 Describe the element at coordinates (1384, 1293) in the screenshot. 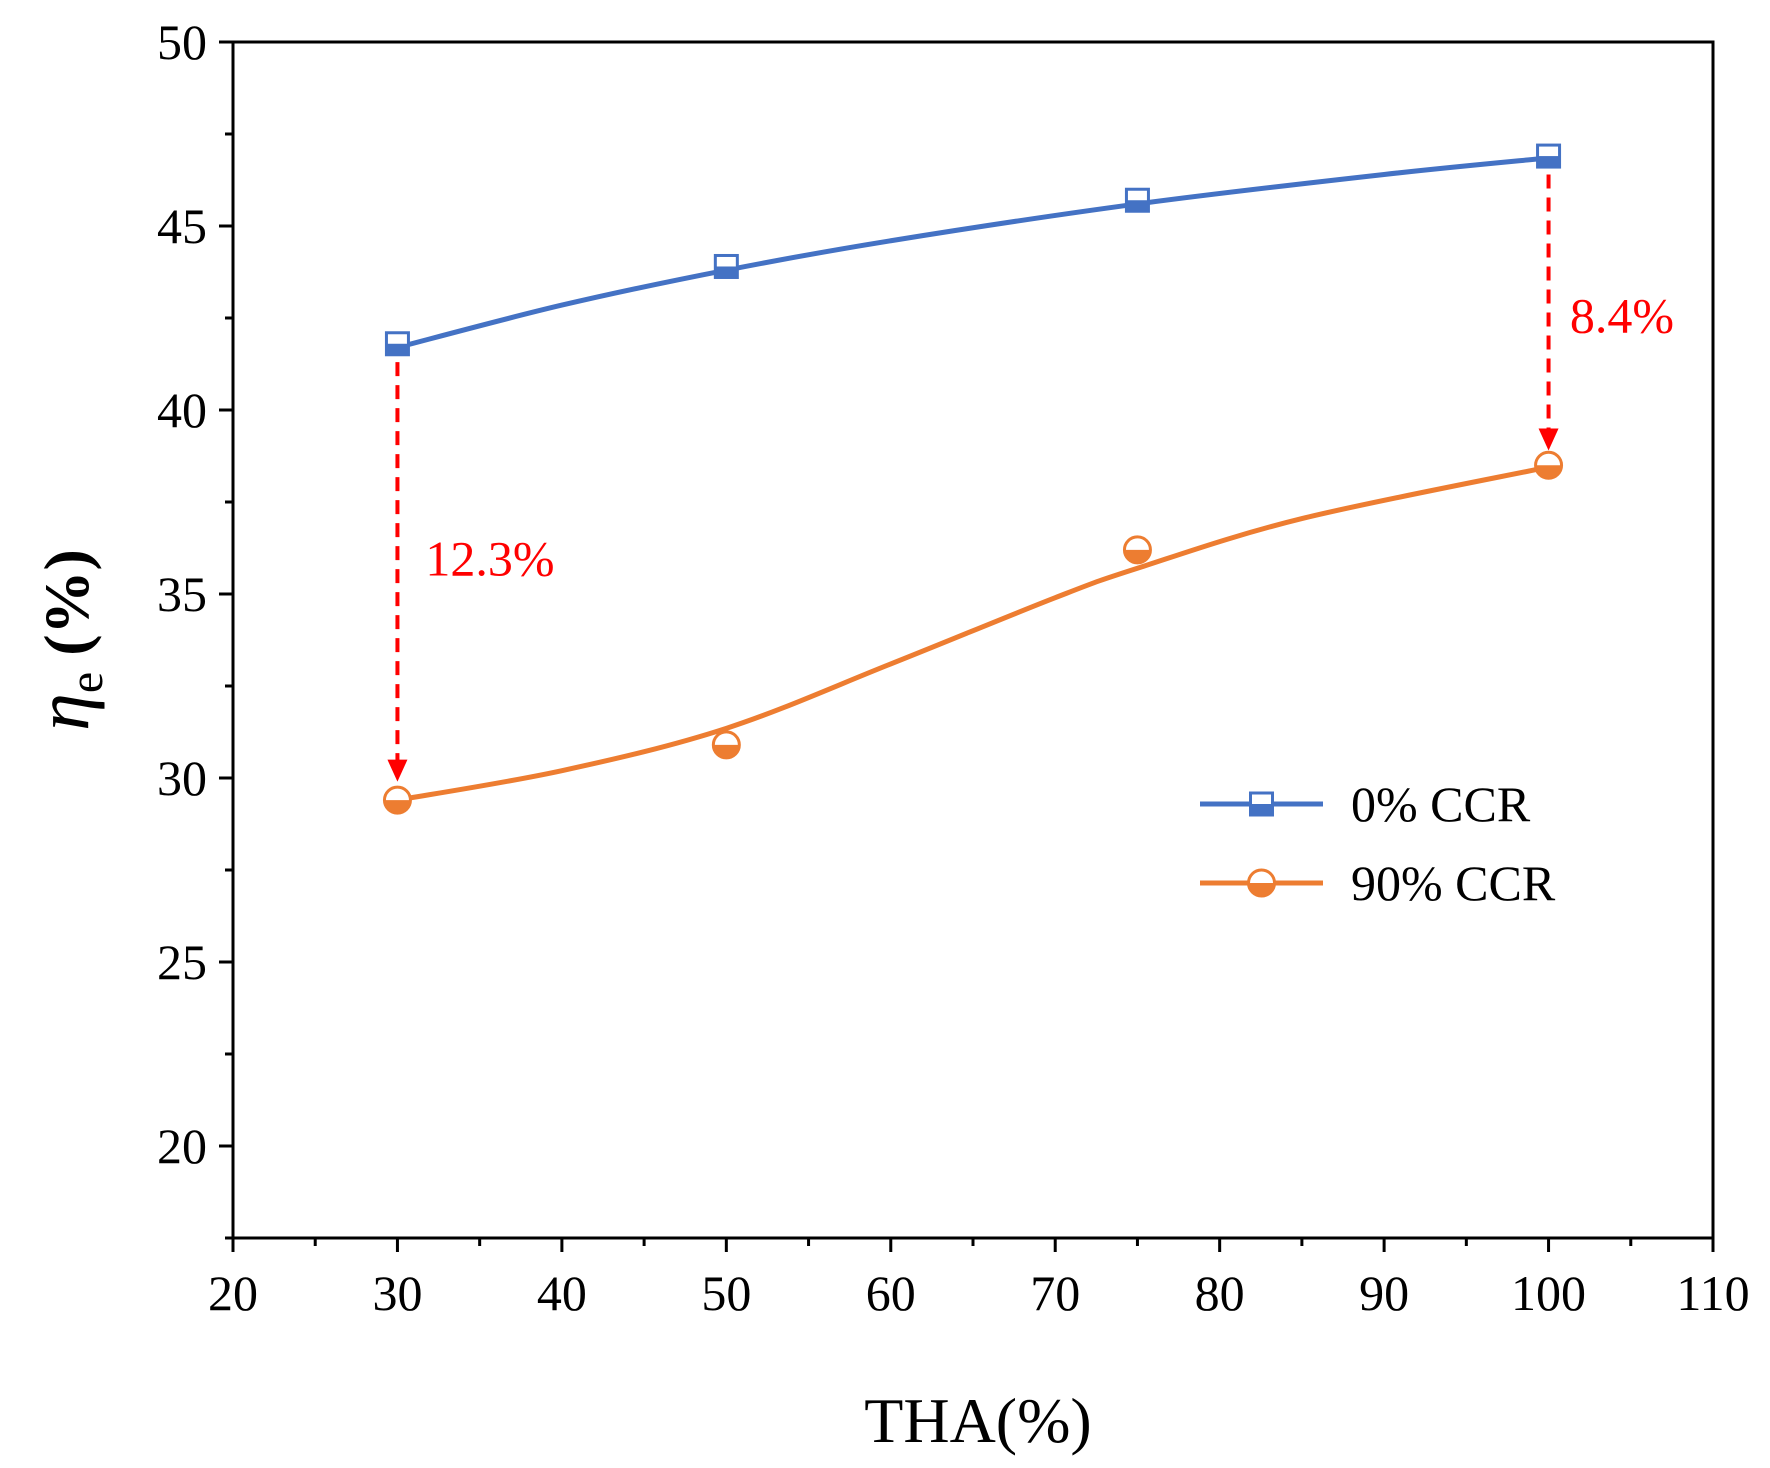

I see `x-tick-label: 90` at that location.